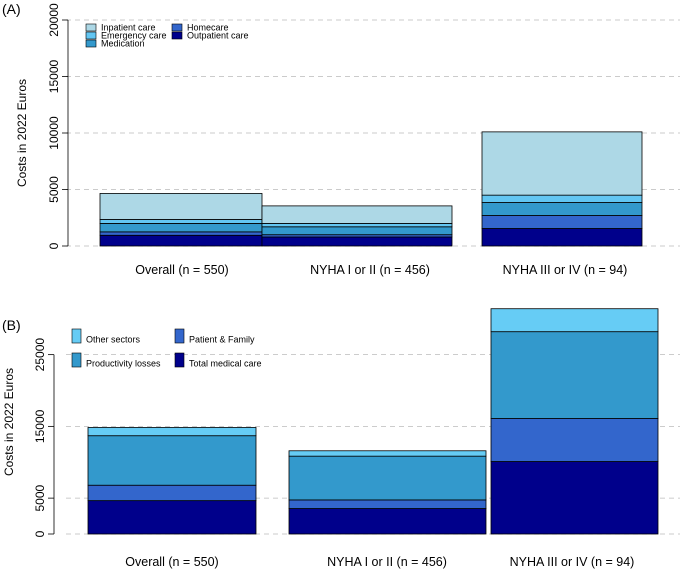 This screenshot has width=680, height=570. I want to click on legend-label: Medication, so click(123, 44).